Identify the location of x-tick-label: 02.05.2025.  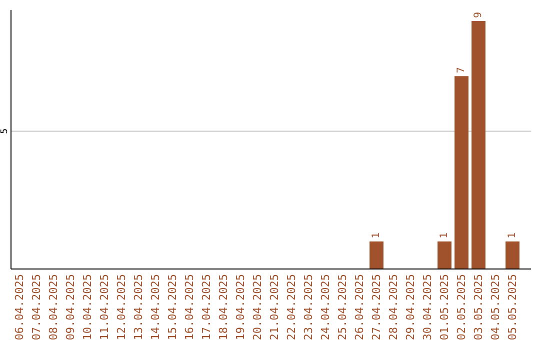
(461, 307).